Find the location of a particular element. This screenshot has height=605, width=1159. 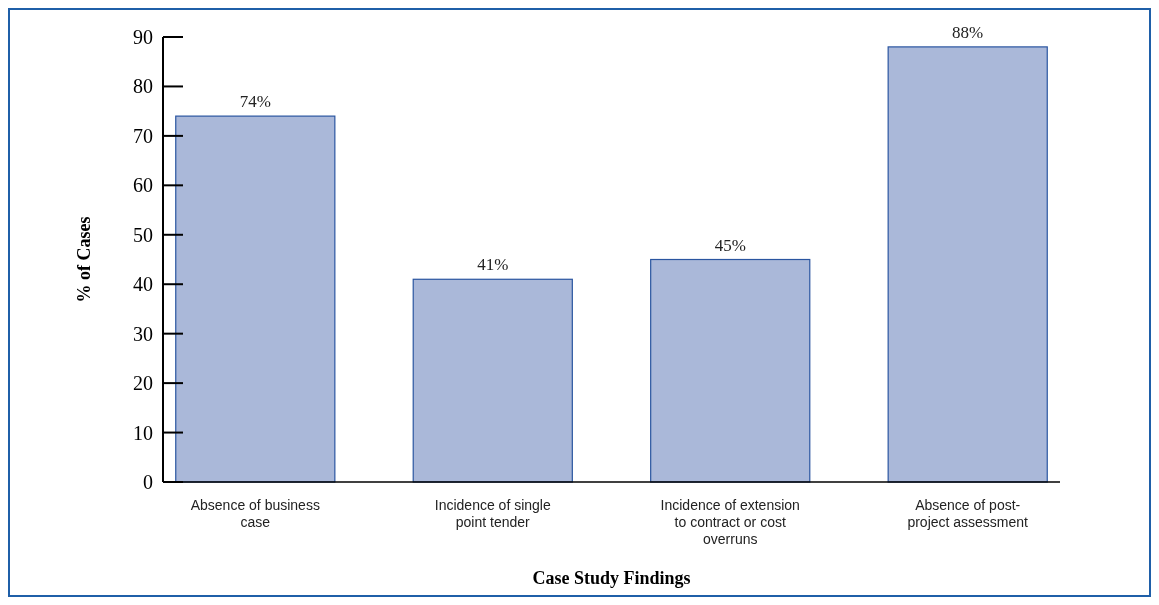

data-label: 41% is located at coordinates (493, 265).